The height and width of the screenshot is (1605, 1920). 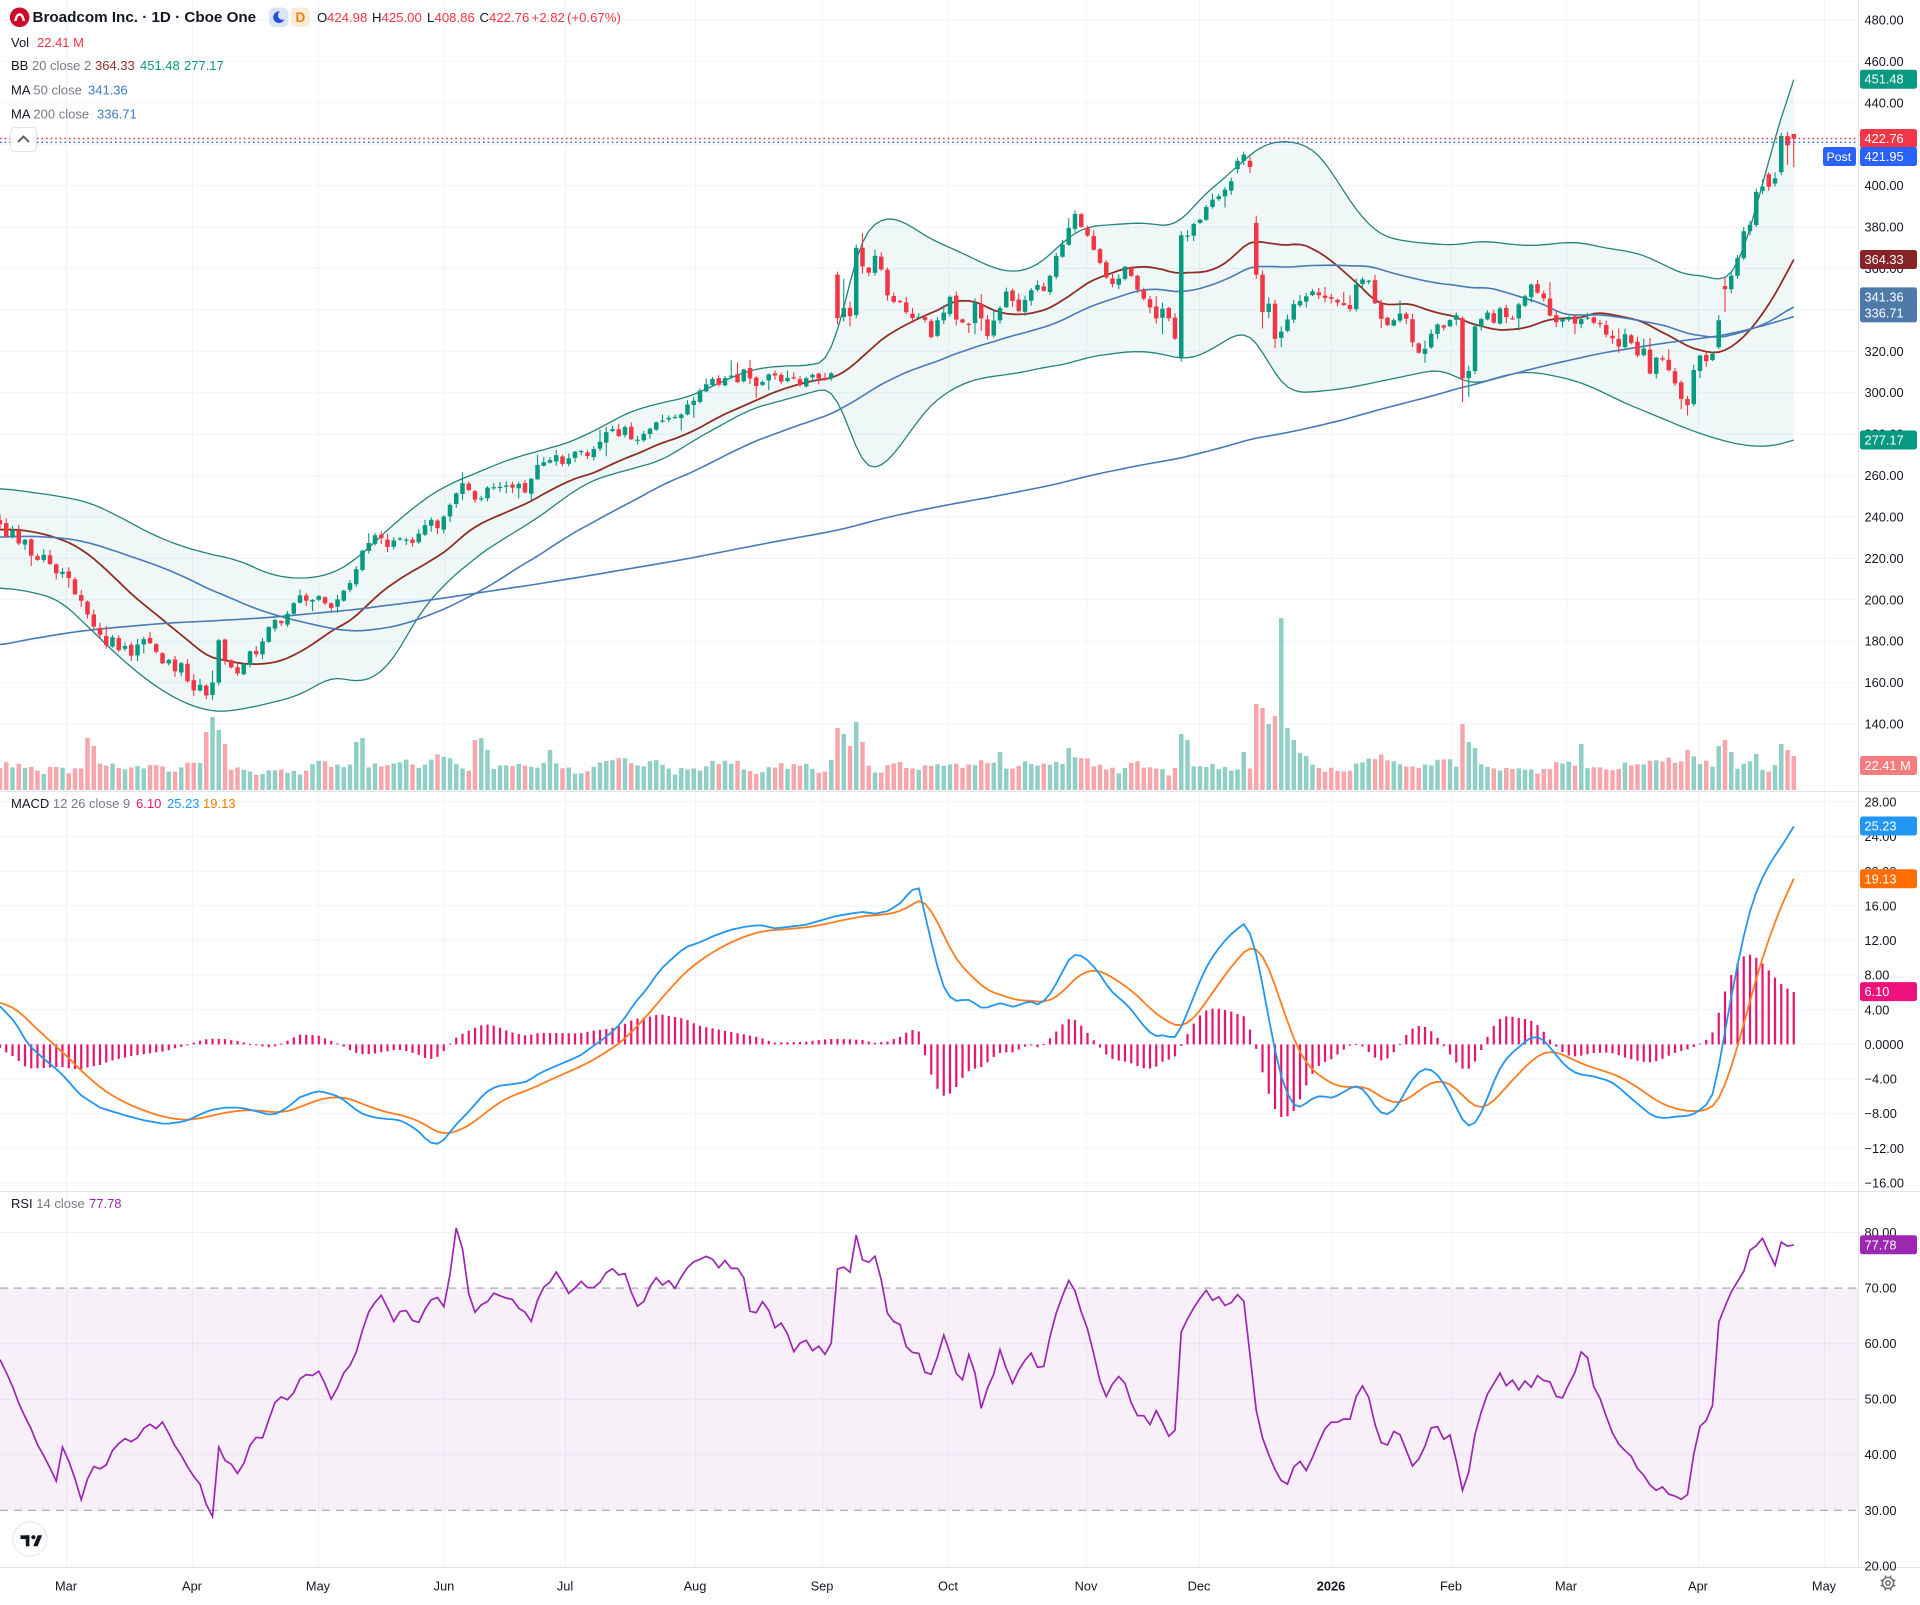 What do you see at coordinates (347, 17) in the screenshot?
I see `svg-text: 424.98` at bounding box center [347, 17].